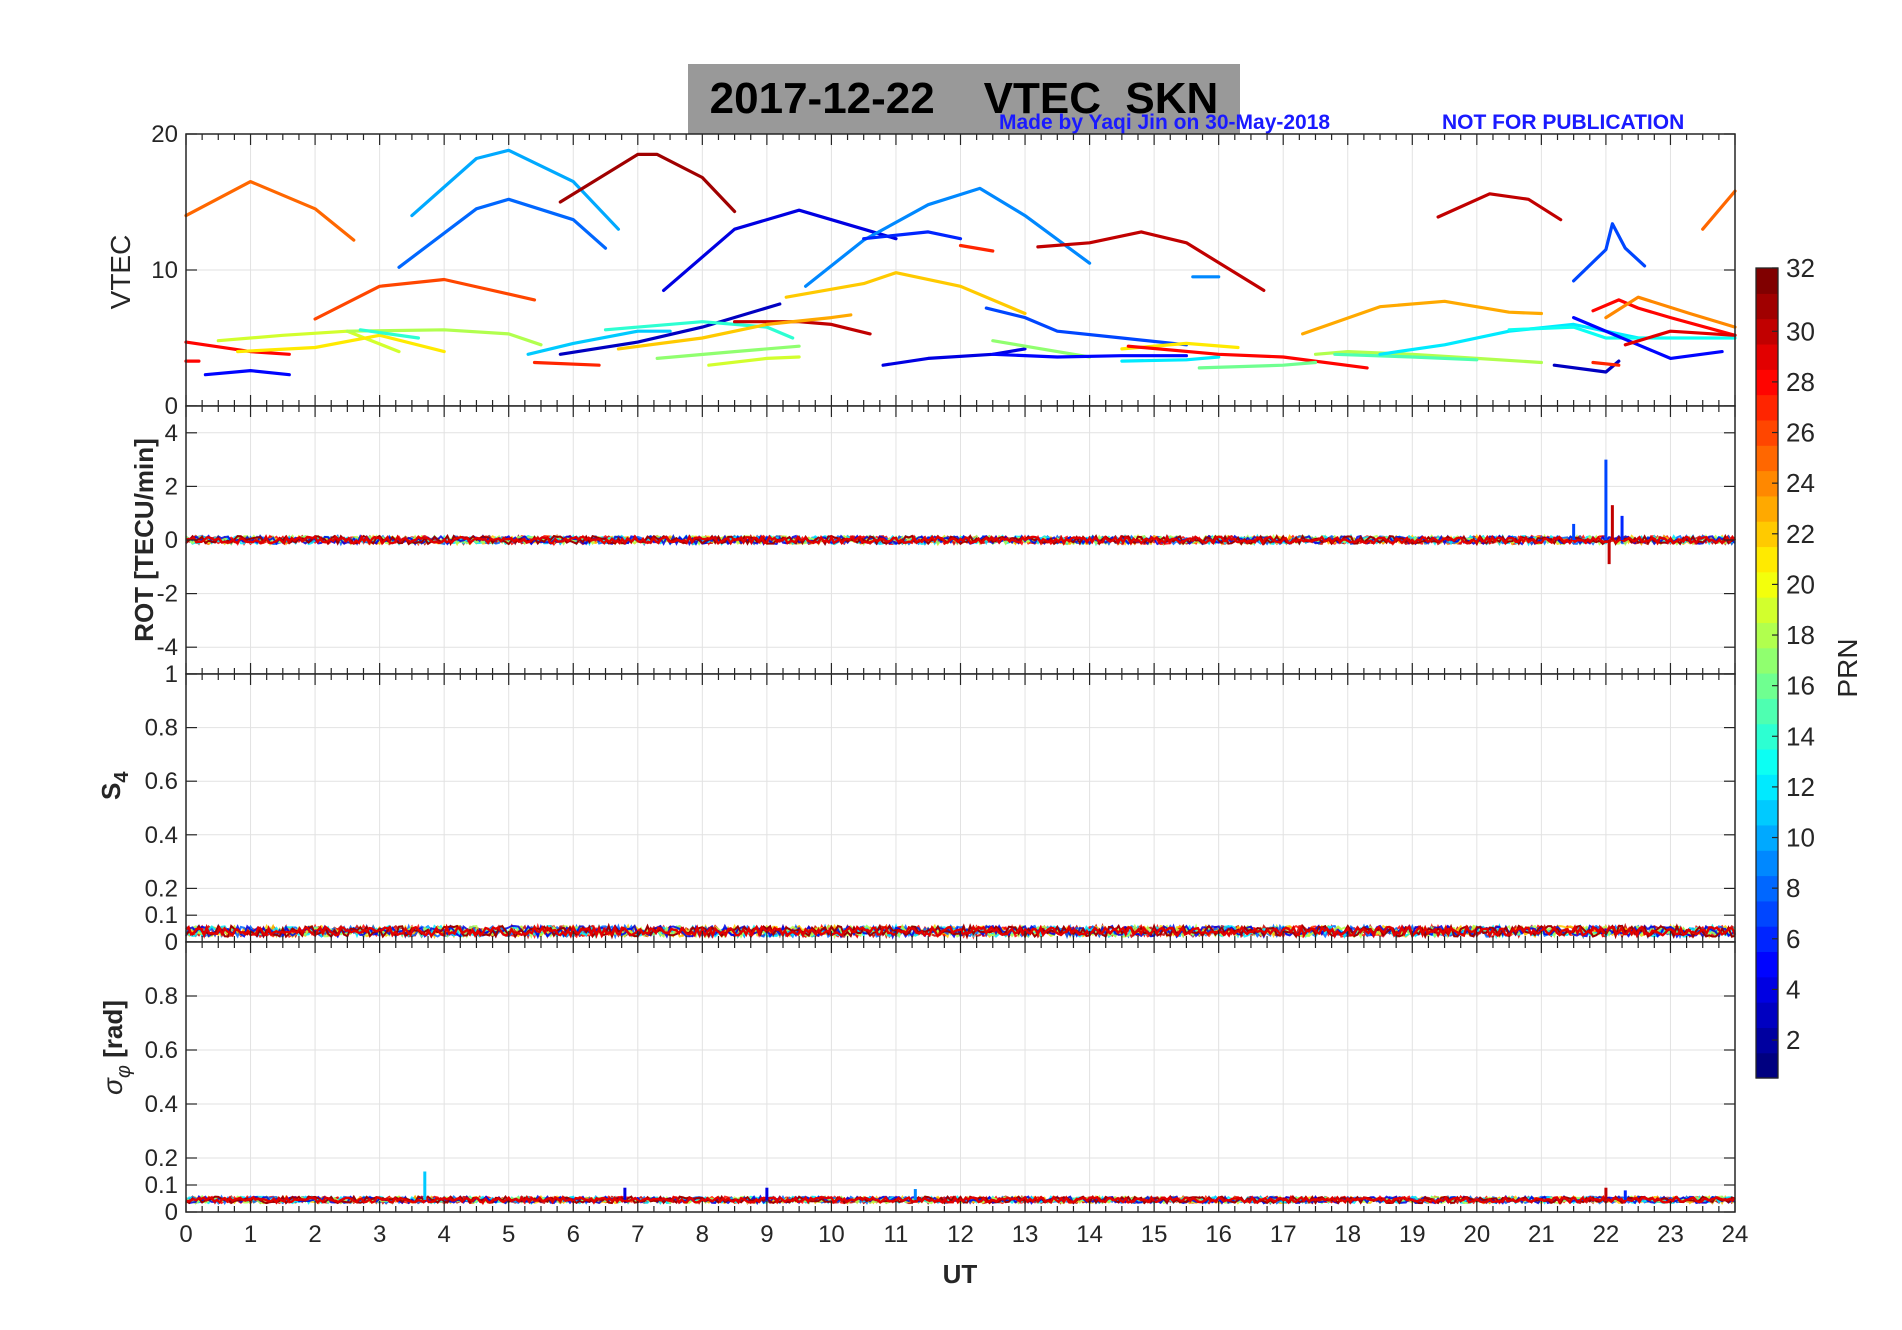 The image size is (1902, 1330). Describe the element at coordinates (1793, 989) in the screenshot. I see `colorbar-tick-label: 4` at that location.